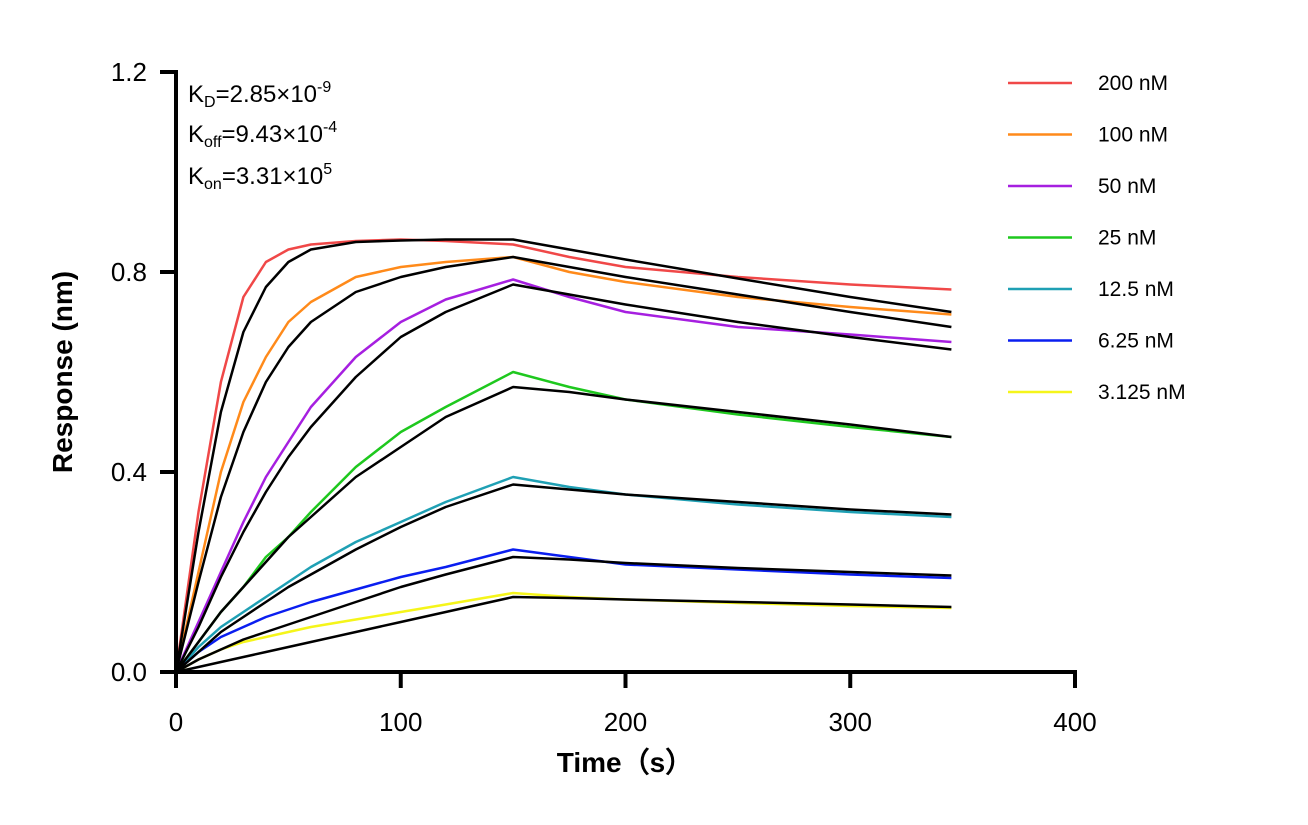  What do you see at coordinates (400, 722) in the screenshot?
I see `x-tick-label: 100` at bounding box center [400, 722].